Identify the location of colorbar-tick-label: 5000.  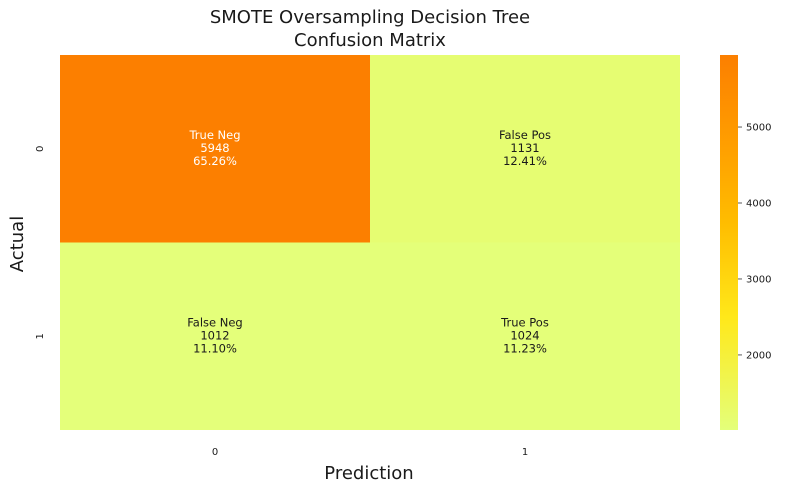
(758, 128).